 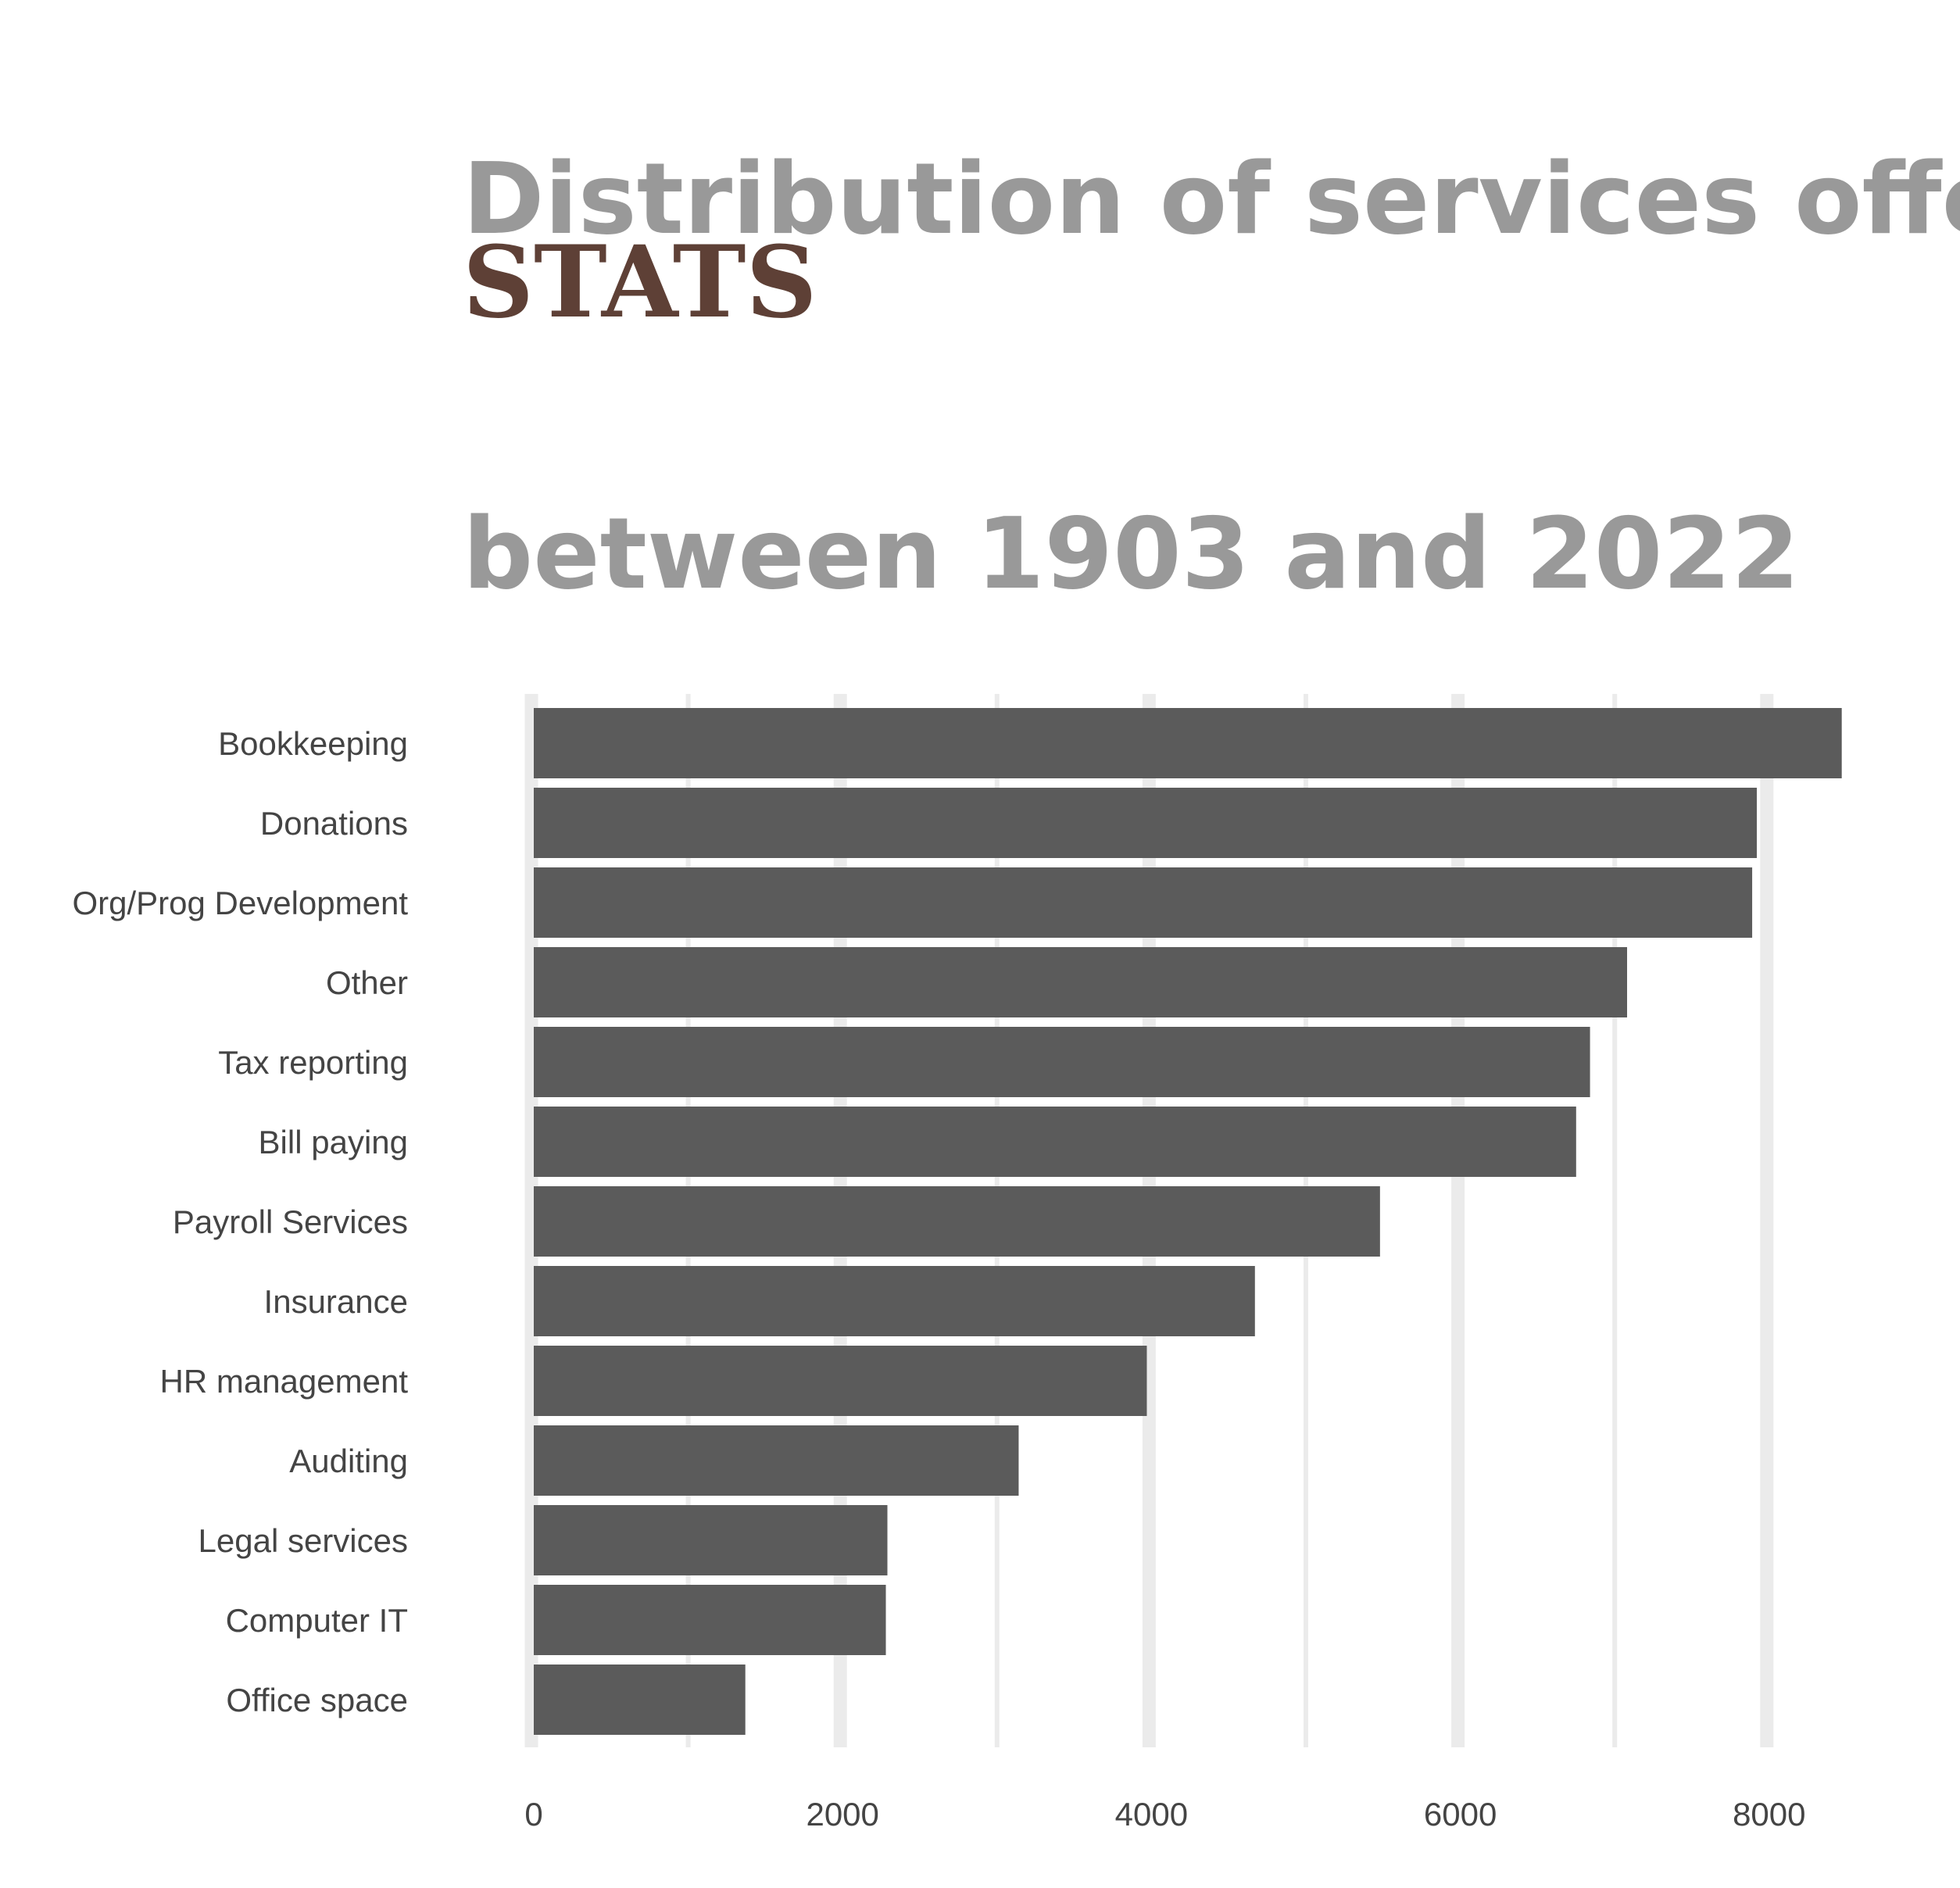 I want to click on category-label: Payroll Services, so click(x=290, y=1221).